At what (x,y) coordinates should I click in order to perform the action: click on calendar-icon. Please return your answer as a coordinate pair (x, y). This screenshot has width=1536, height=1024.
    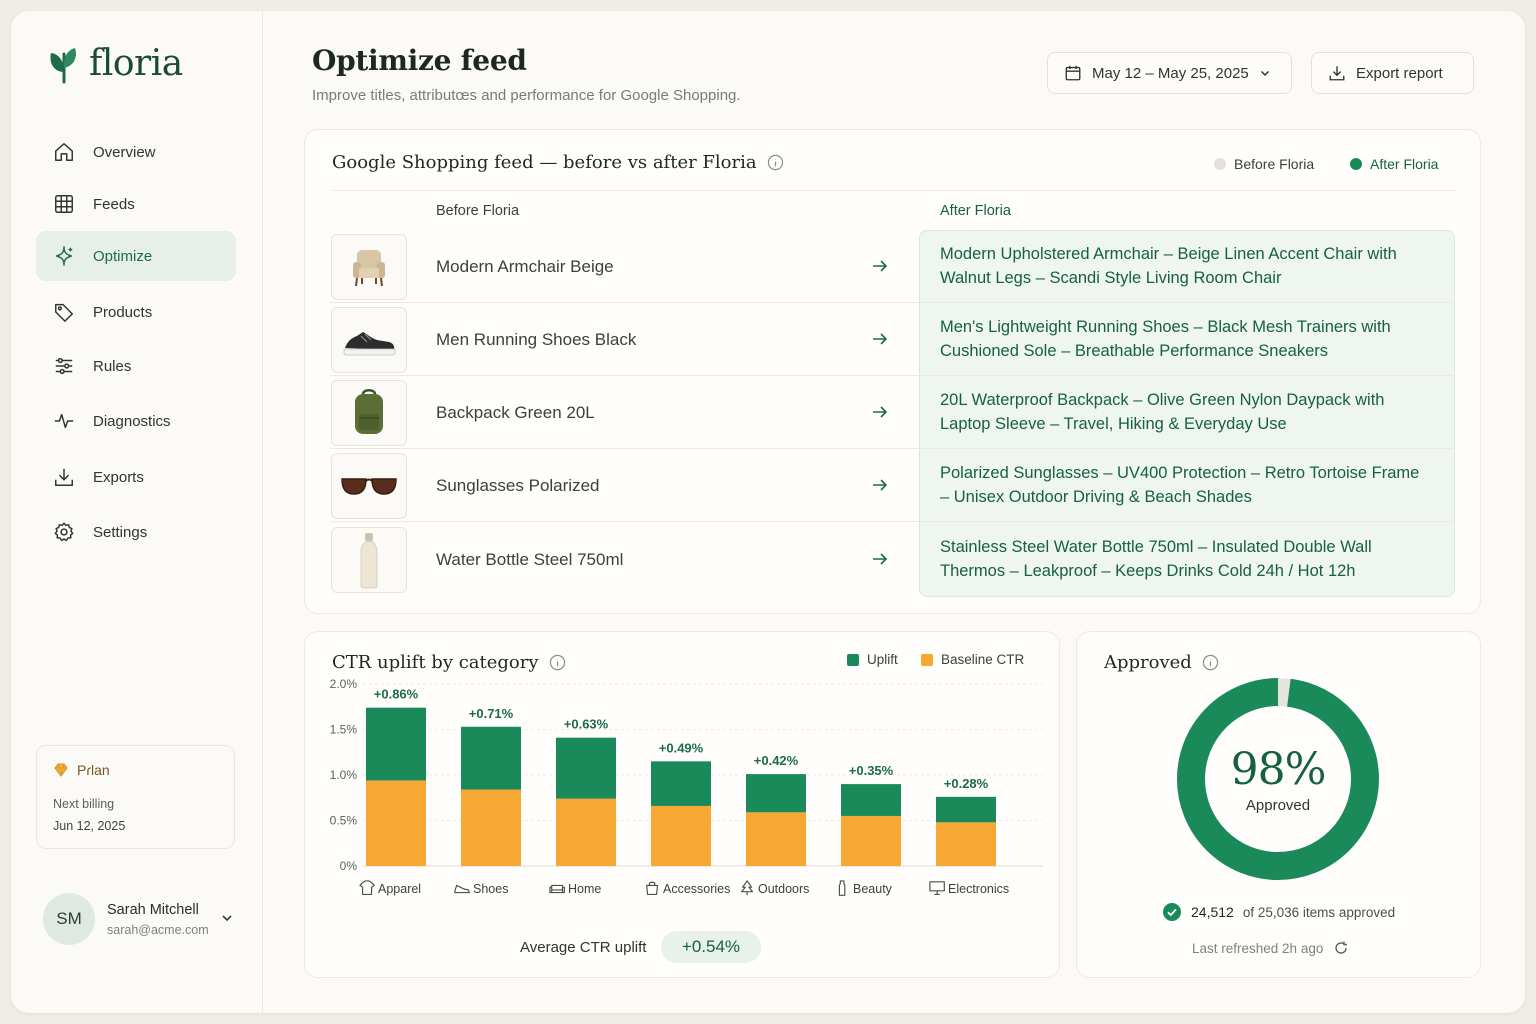
    Looking at the image, I should click on (1073, 73).